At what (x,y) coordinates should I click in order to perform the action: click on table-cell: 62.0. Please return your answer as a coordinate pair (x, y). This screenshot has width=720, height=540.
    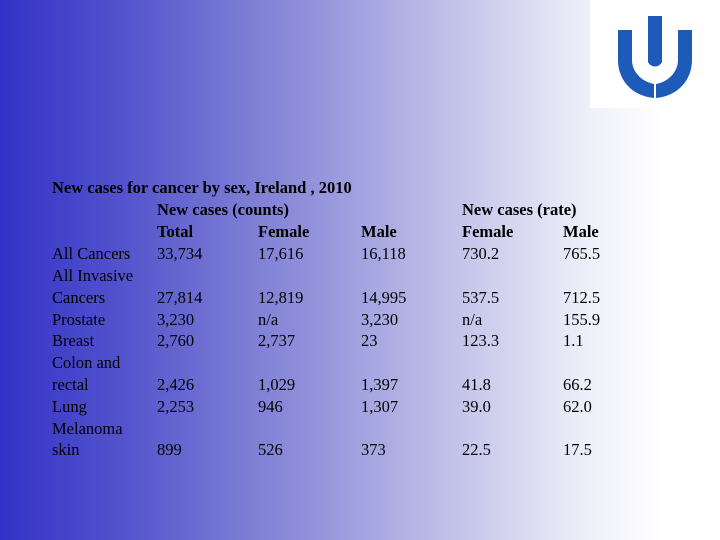
    Looking at the image, I should click on (577, 406).